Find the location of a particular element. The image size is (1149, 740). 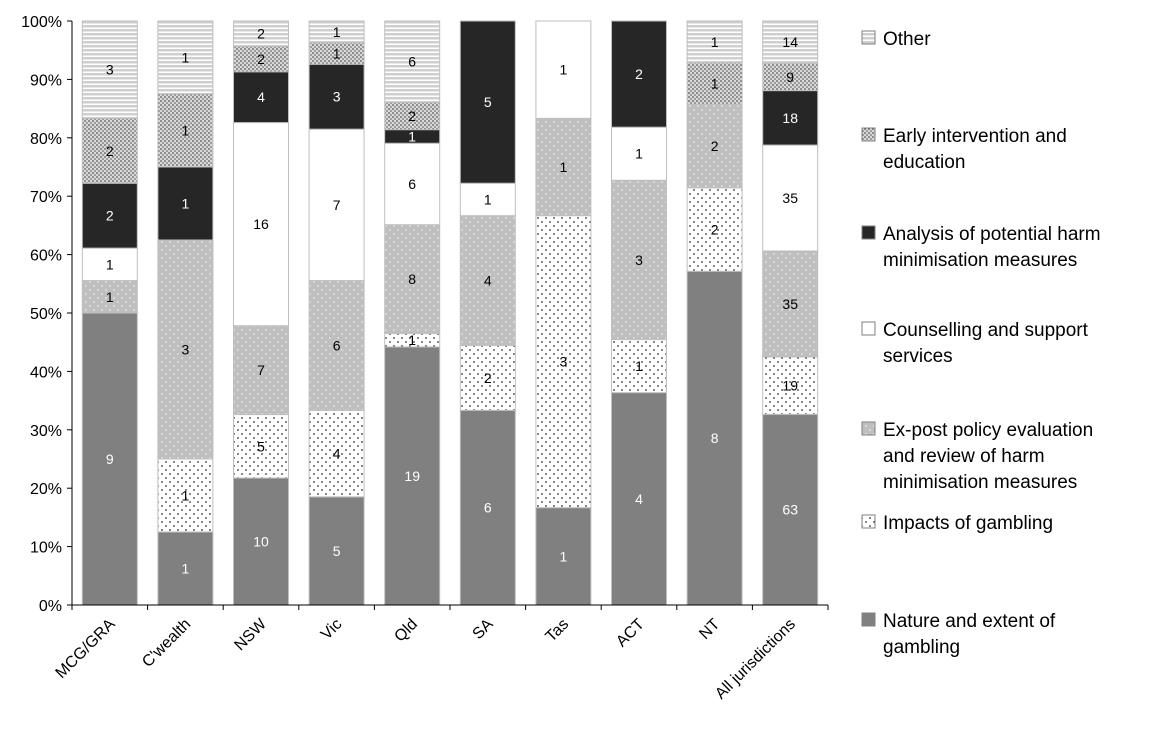

category-label: C'wealth is located at coordinates (166, 643).